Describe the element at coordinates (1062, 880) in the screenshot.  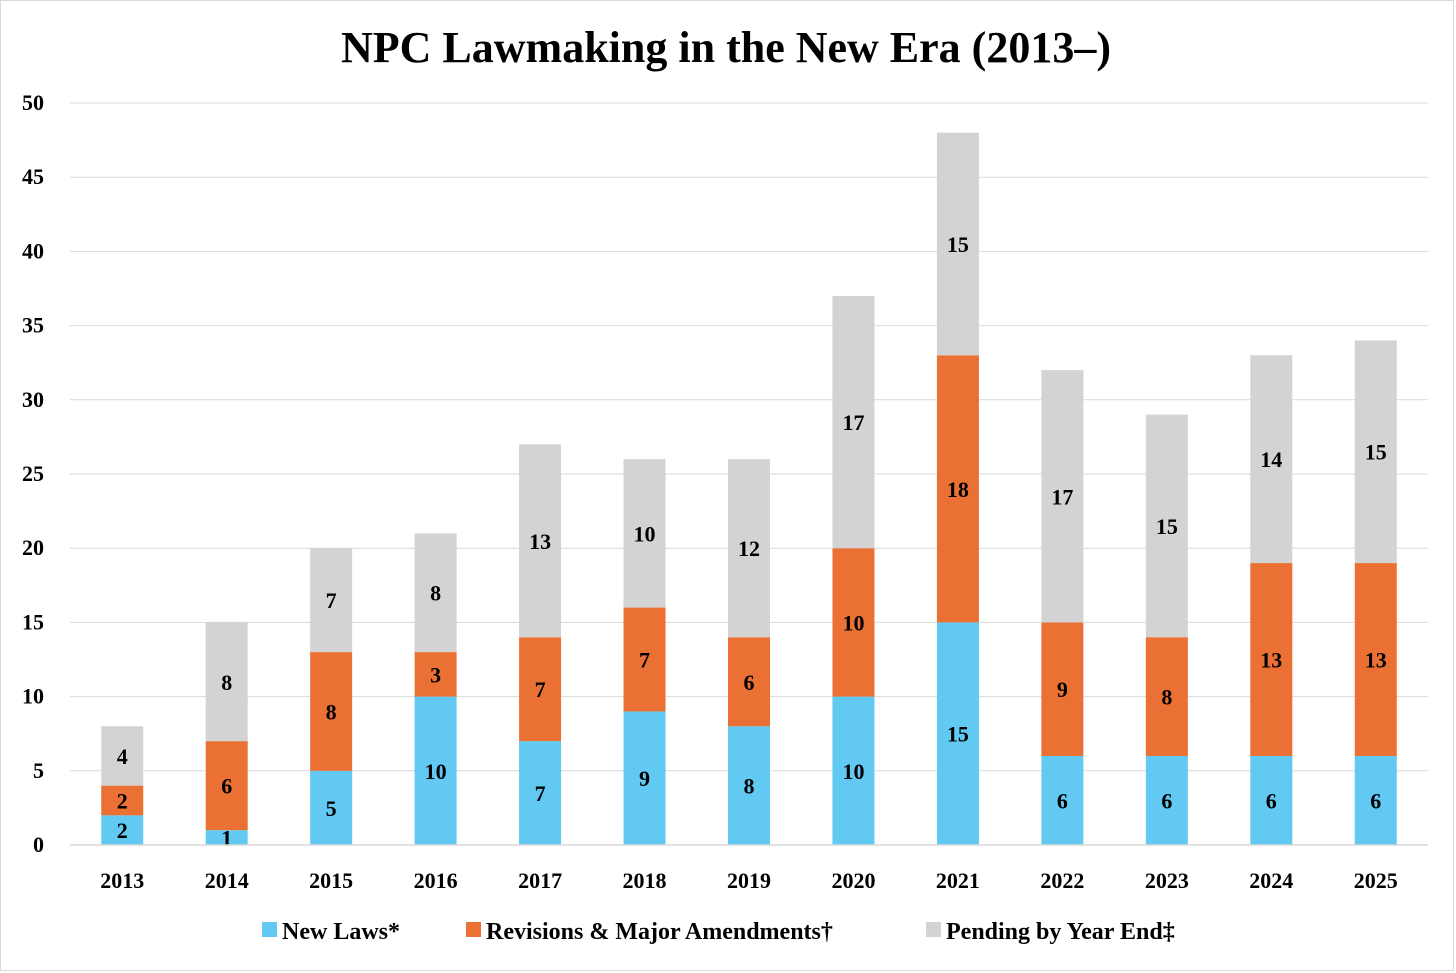
I see `x-tick-label-2022: 2022` at that location.